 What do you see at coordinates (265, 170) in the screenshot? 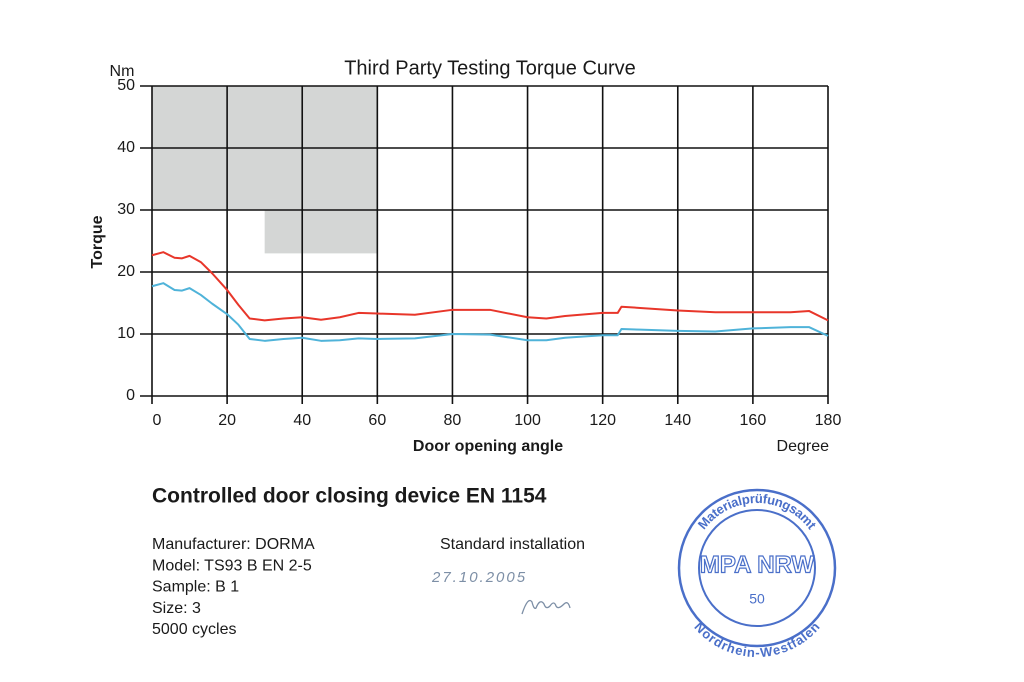
I see `shaded-region` at bounding box center [265, 170].